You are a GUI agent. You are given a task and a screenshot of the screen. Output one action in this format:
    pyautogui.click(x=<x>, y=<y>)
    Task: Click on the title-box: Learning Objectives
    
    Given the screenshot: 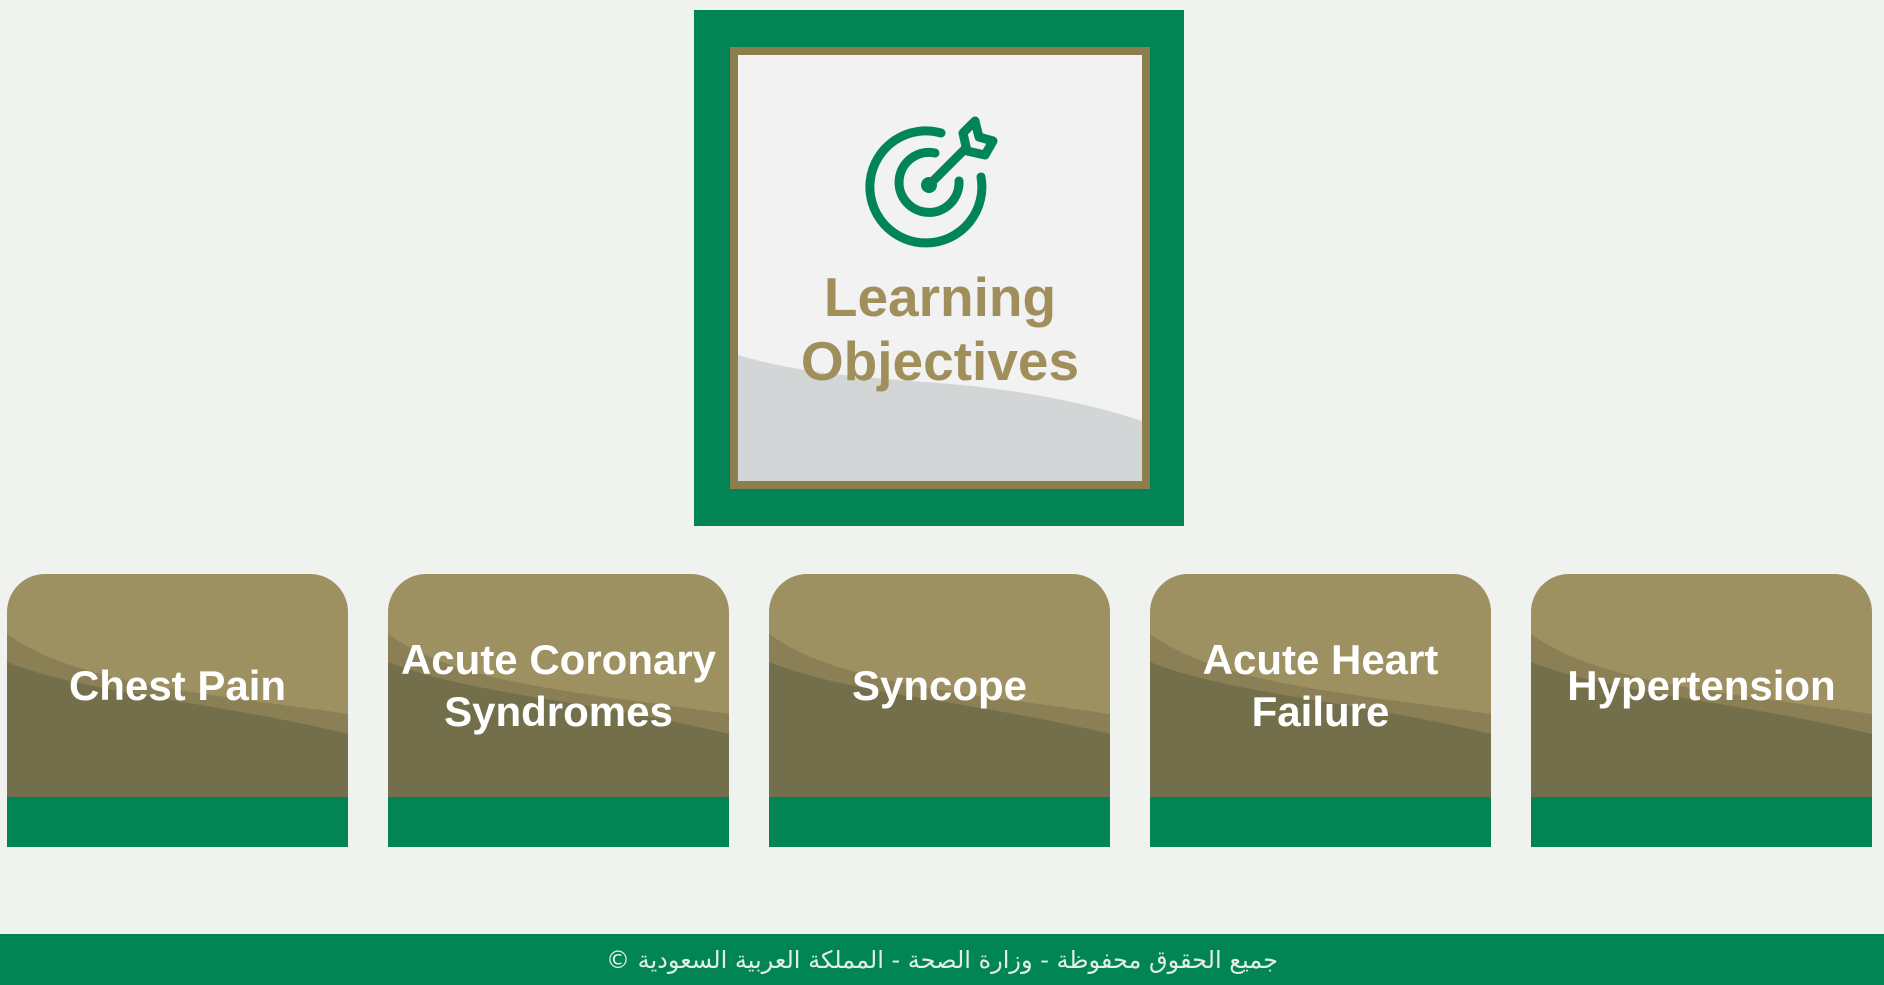 What is the action you would take?
    pyautogui.click(x=939, y=268)
    